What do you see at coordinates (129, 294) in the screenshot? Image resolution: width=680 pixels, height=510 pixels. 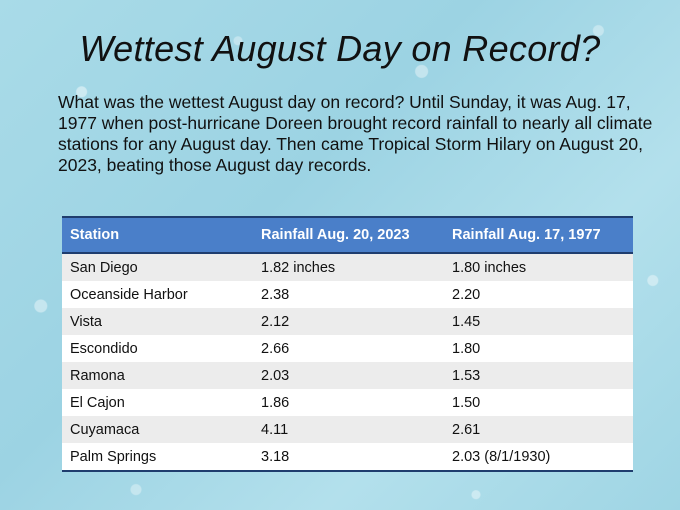 I see `station-cell: Oceanside Harbor` at bounding box center [129, 294].